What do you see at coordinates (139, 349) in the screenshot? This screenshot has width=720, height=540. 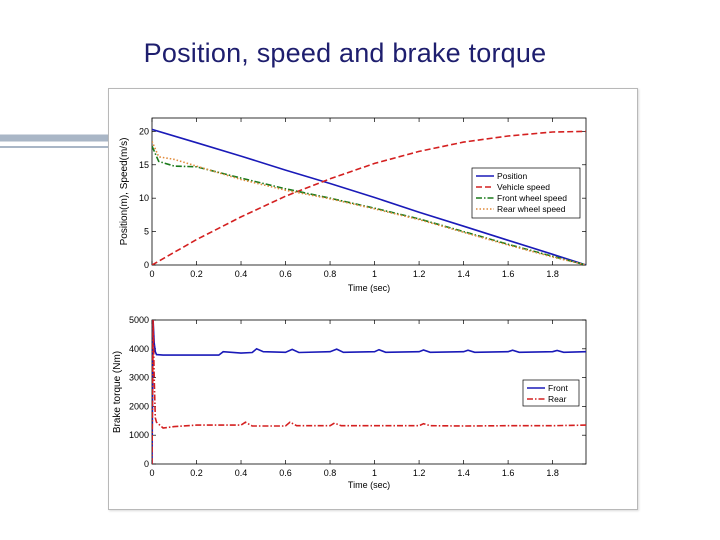 I see `y-tick-label: 4000` at bounding box center [139, 349].